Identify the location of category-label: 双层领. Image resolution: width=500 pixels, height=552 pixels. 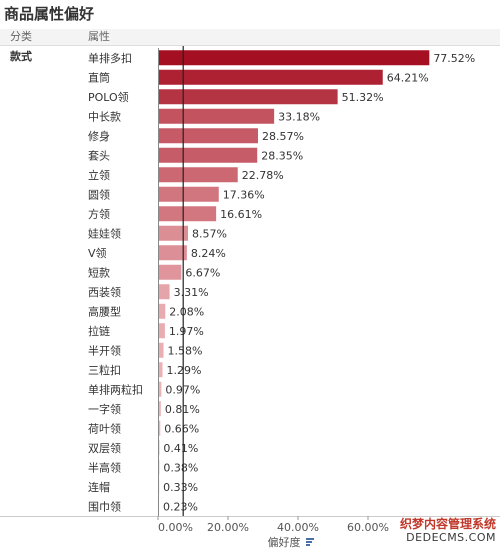
(104, 448).